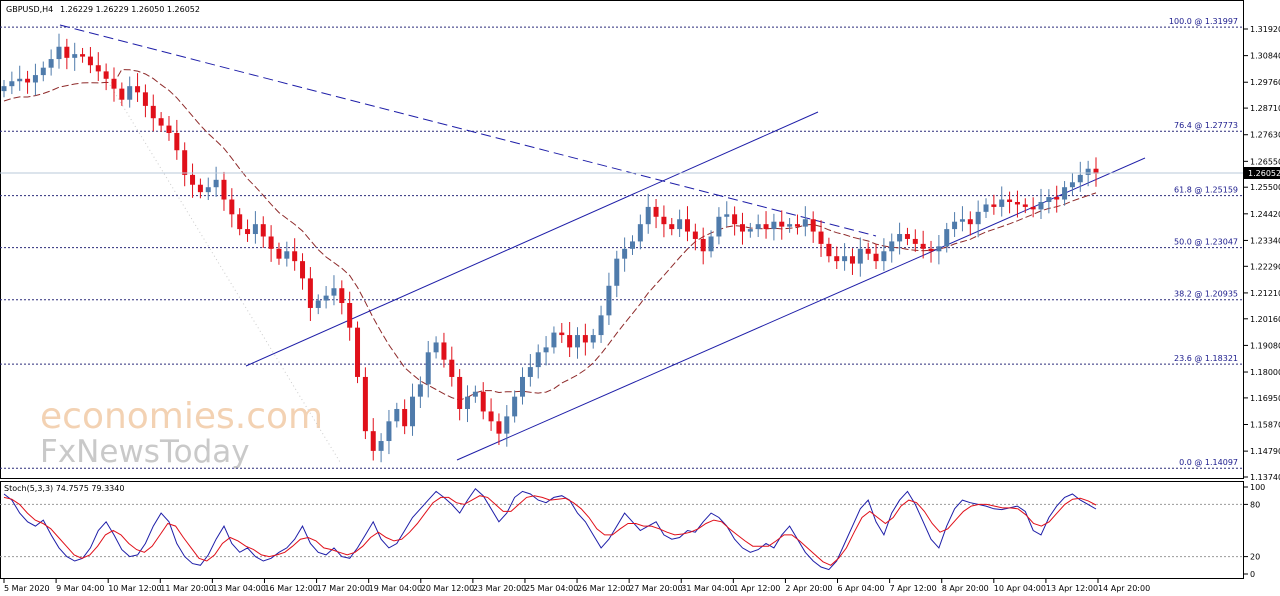 Image resolution: width=1280 pixels, height=596 pixels. What do you see at coordinates (861, 588) in the screenshot?
I see `time-tick-label: 6 Apr 04:00` at bounding box center [861, 588].